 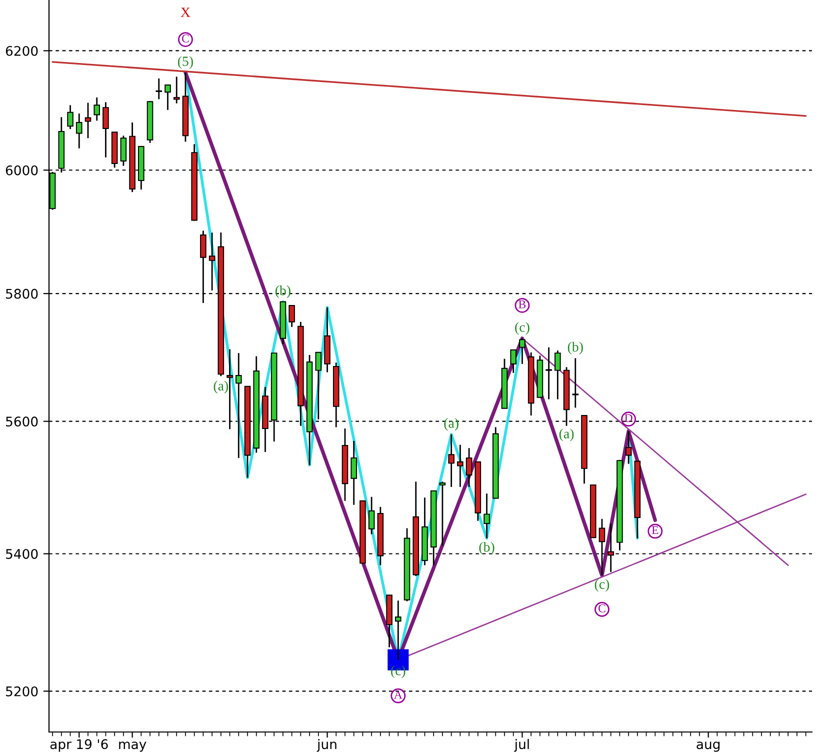 What do you see at coordinates (79, 745) in the screenshot?
I see `x-tick-label: apr 19 '6` at bounding box center [79, 745].